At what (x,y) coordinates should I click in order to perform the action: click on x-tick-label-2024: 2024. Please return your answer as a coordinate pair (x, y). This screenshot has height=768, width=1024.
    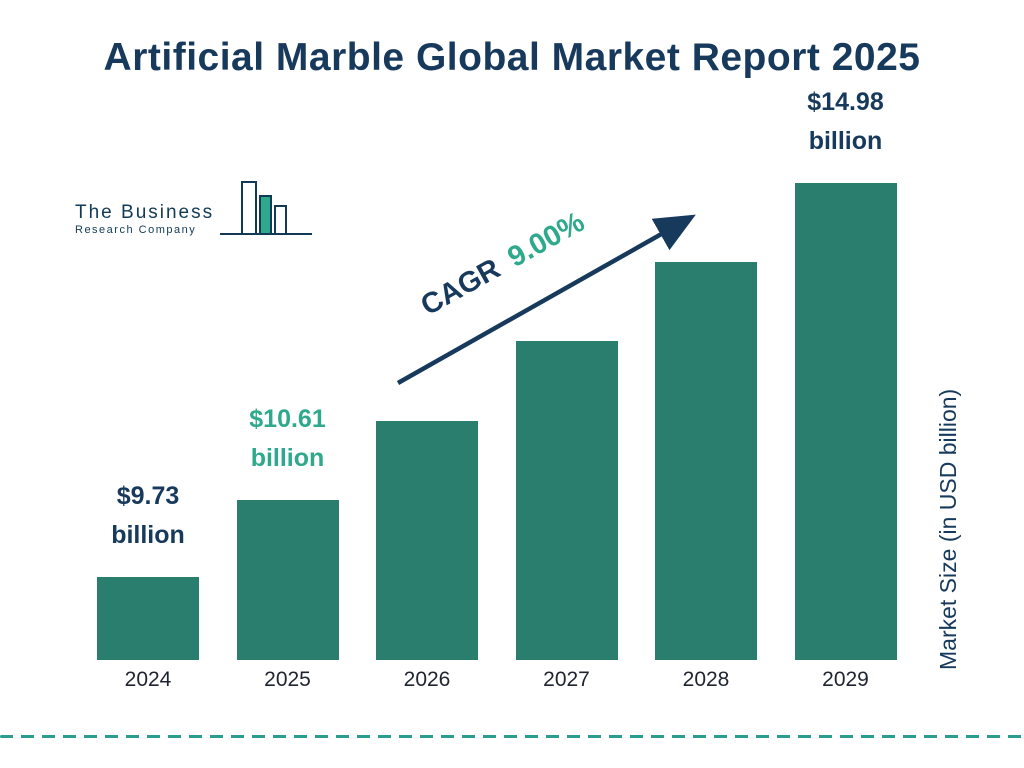
    Looking at the image, I should click on (148, 679).